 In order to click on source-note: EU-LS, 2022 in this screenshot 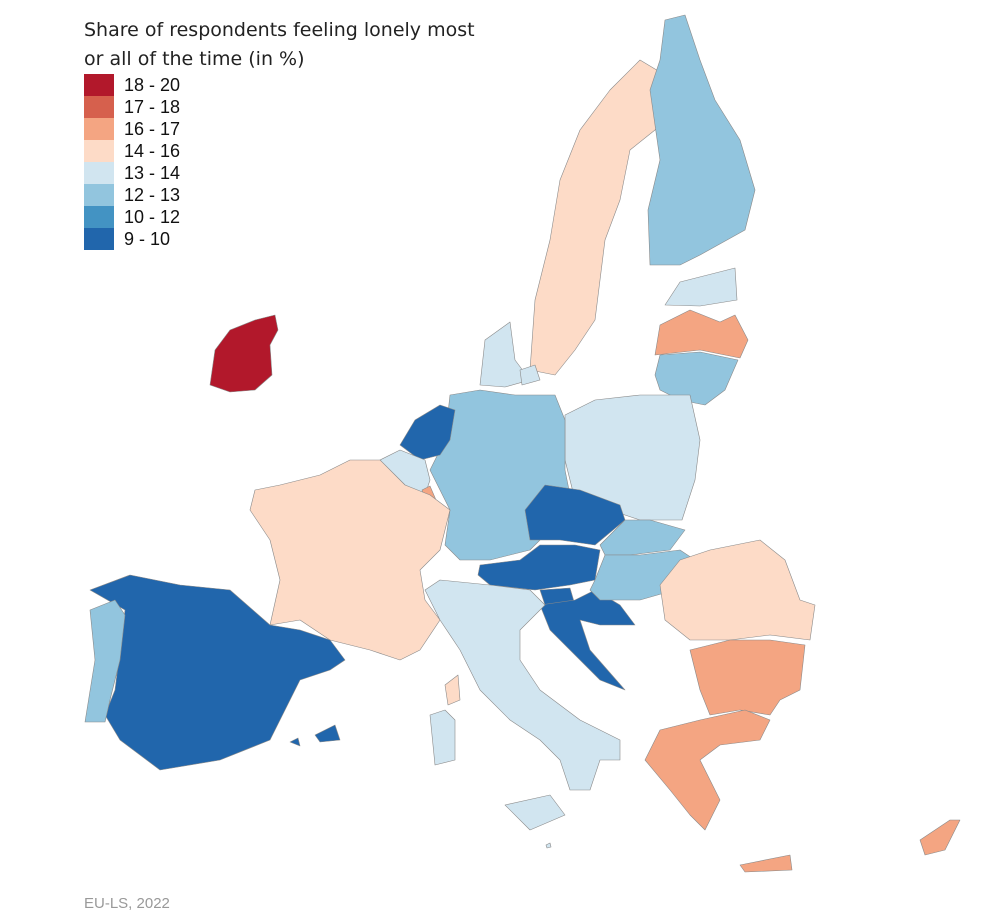, I will do `click(127, 903)`.